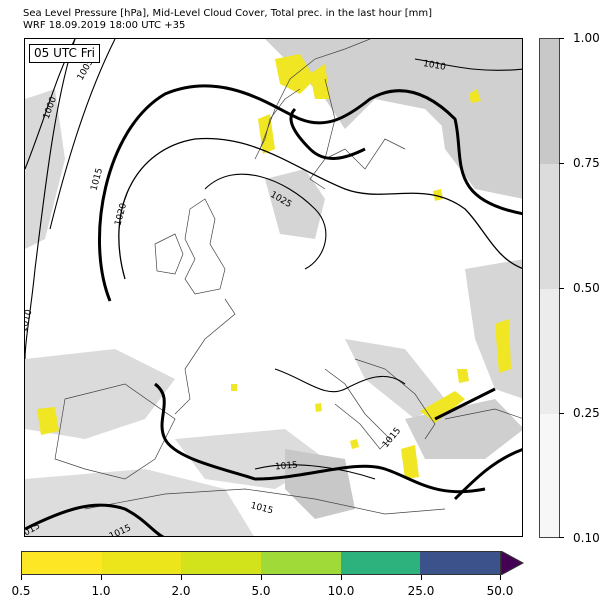  Describe the element at coordinates (320, 438) in the screenshot. I see `isobar-1015-south` at that location.